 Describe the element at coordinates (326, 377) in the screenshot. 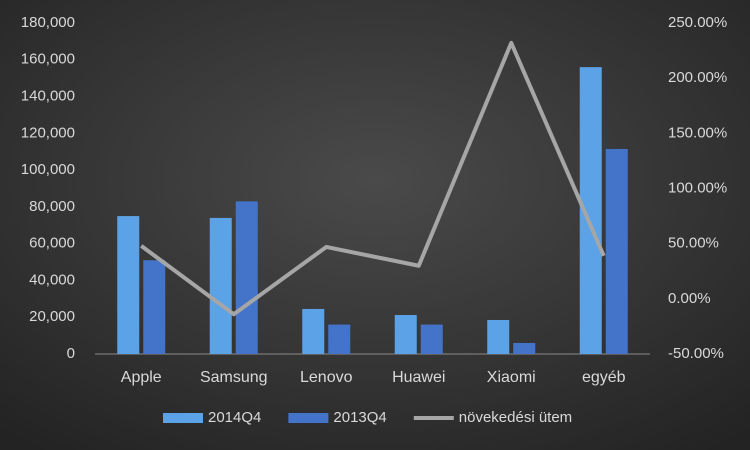

I see `x-tick-label: Lenovo` at that location.